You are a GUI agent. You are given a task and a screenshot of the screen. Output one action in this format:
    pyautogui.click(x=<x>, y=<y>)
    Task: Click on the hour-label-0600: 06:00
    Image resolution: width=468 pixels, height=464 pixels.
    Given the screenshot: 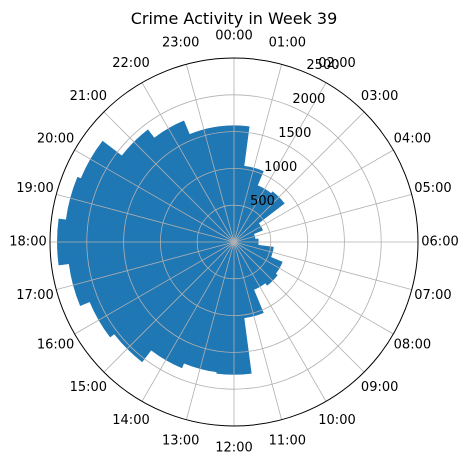 What is the action you would take?
    pyautogui.click(x=439, y=242)
    